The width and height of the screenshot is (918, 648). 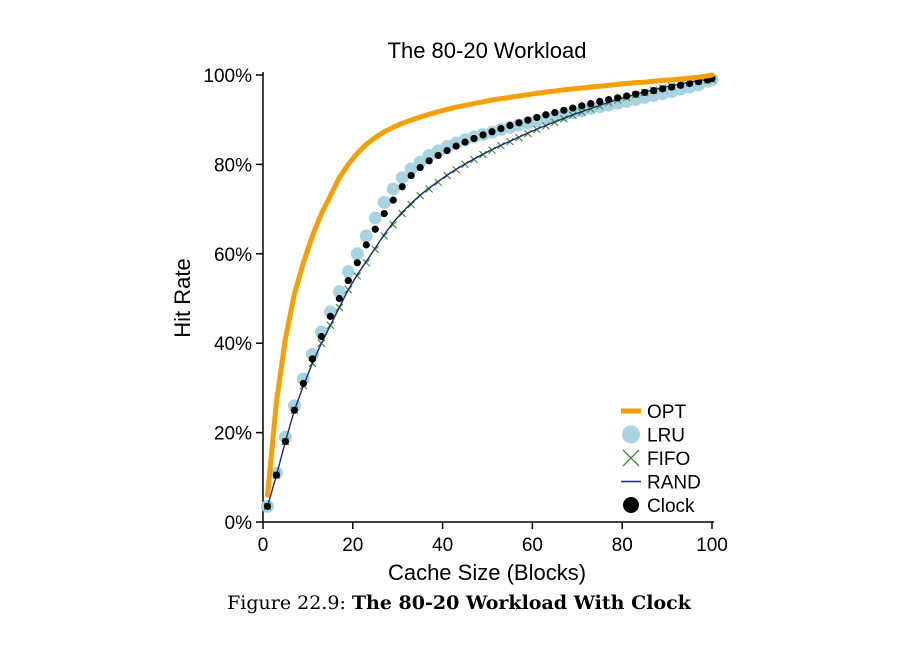 I want to click on legend-swatch-fifo, so click(x=631, y=458).